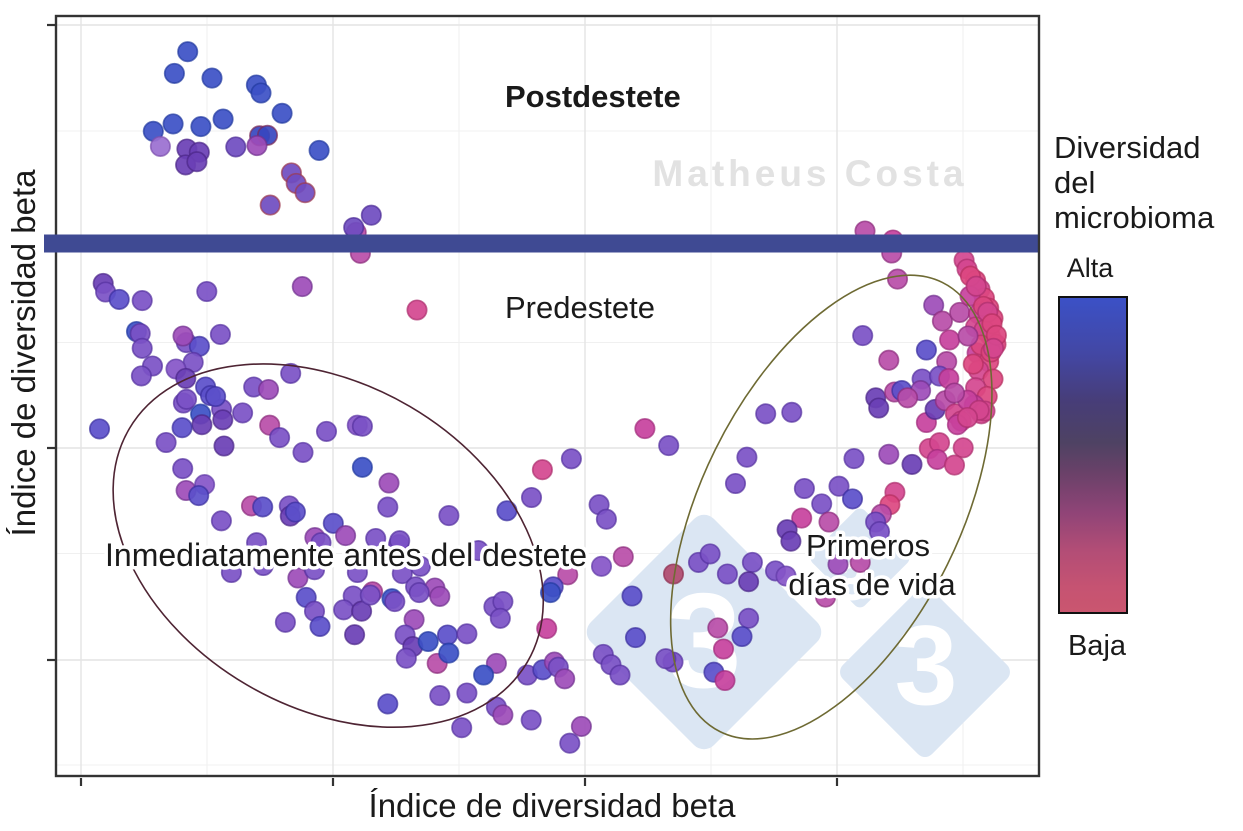  What do you see at coordinates (1127, 147) in the screenshot?
I see `svg-text: Diversidad` at bounding box center [1127, 147].